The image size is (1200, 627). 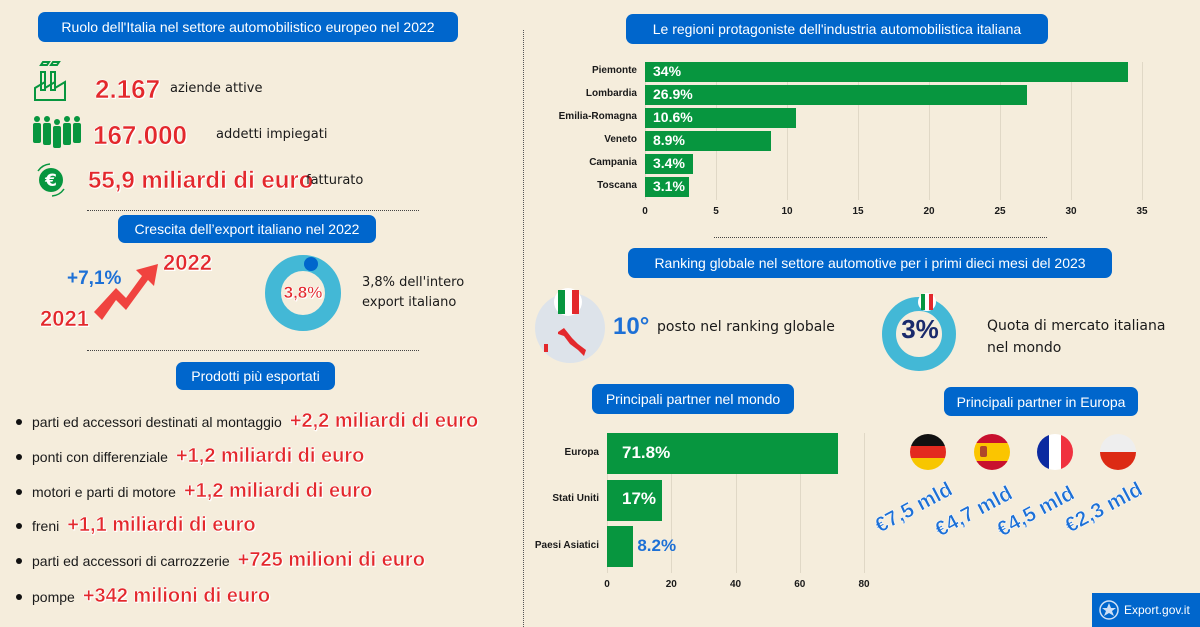 What do you see at coordinates (673, 94) in the screenshot?
I see `bar-data-label: 26.9%` at bounding box center [673, 94].